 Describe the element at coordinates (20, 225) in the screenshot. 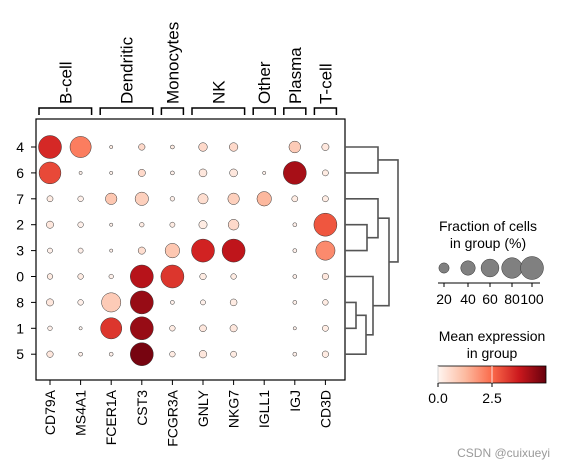

I see `y-tick-label: 2` at that location.